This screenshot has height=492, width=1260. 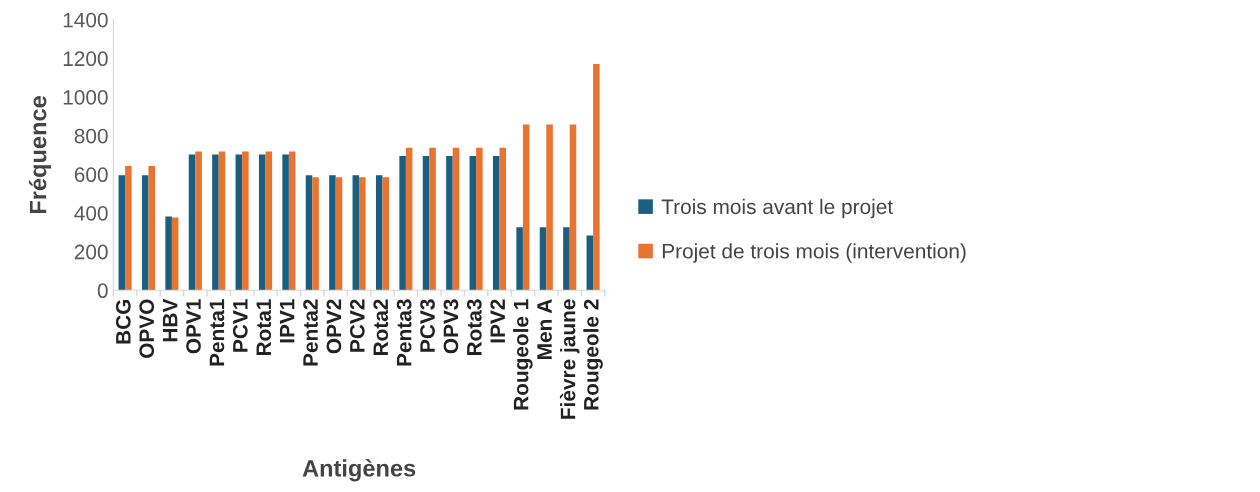 What do you see at coordinates (40, 155) in the screenshot?
I see `y-axis-title: Fréquence` at bounding box center [40, 155].